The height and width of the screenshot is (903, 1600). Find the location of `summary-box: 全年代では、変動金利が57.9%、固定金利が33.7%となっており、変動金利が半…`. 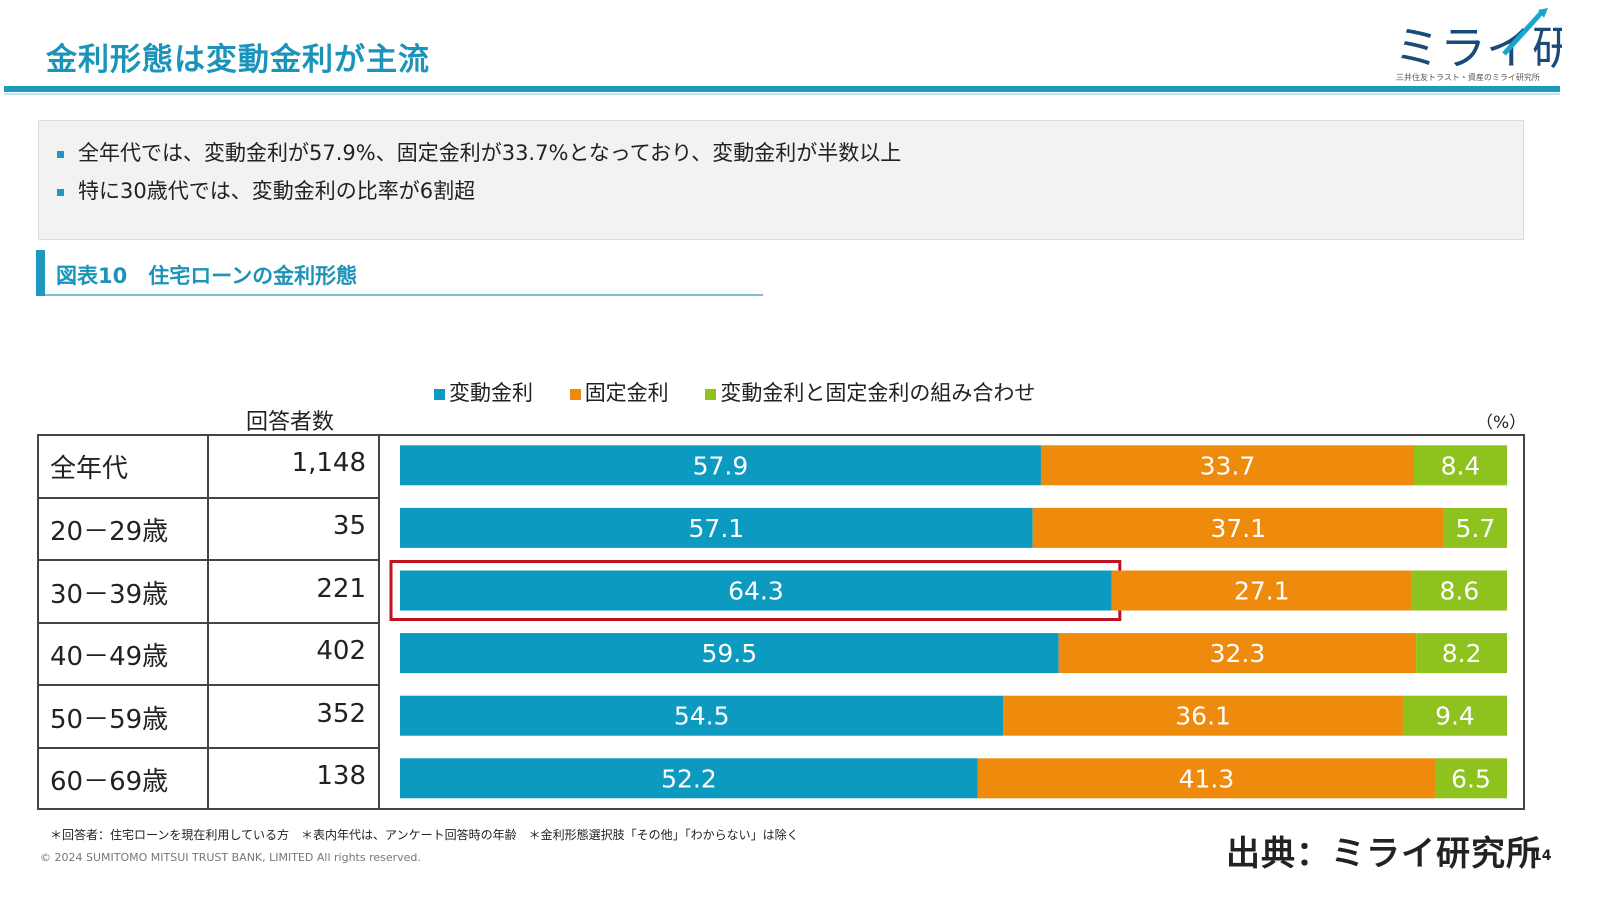

summary-box: 全年代では、変動金利が57.9%、固定金利が33.7%となっており、変動金利が半… is located at coordinates (781, 180).